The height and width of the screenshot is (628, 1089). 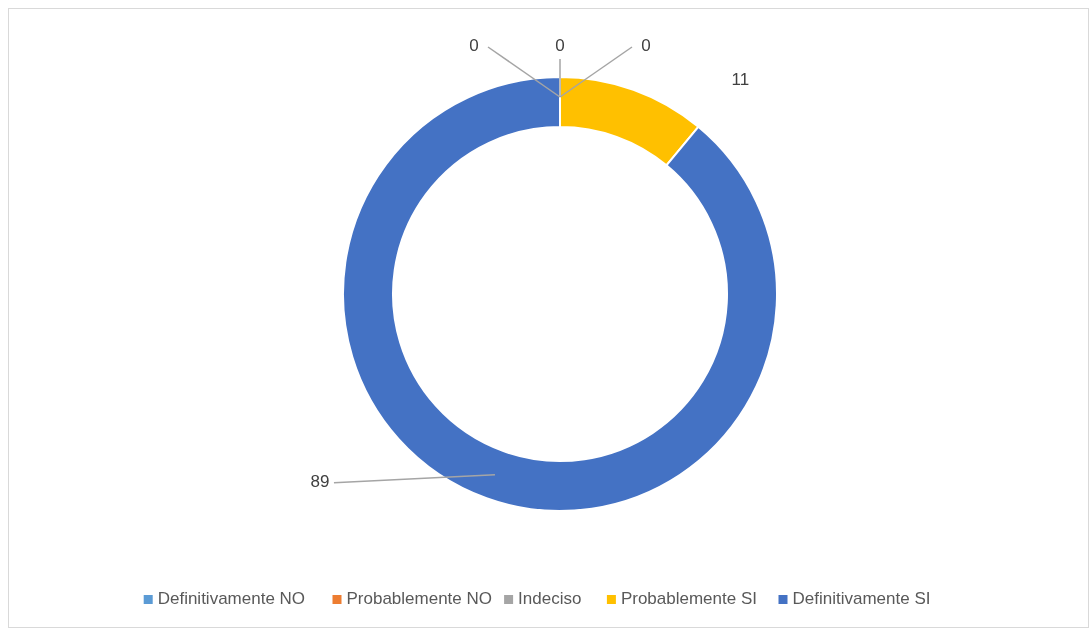 What do you see at coordinates (861, 599) in the screenshot?
I see `legend-label: Definitivamente SI` at bounding box center [861, 599].